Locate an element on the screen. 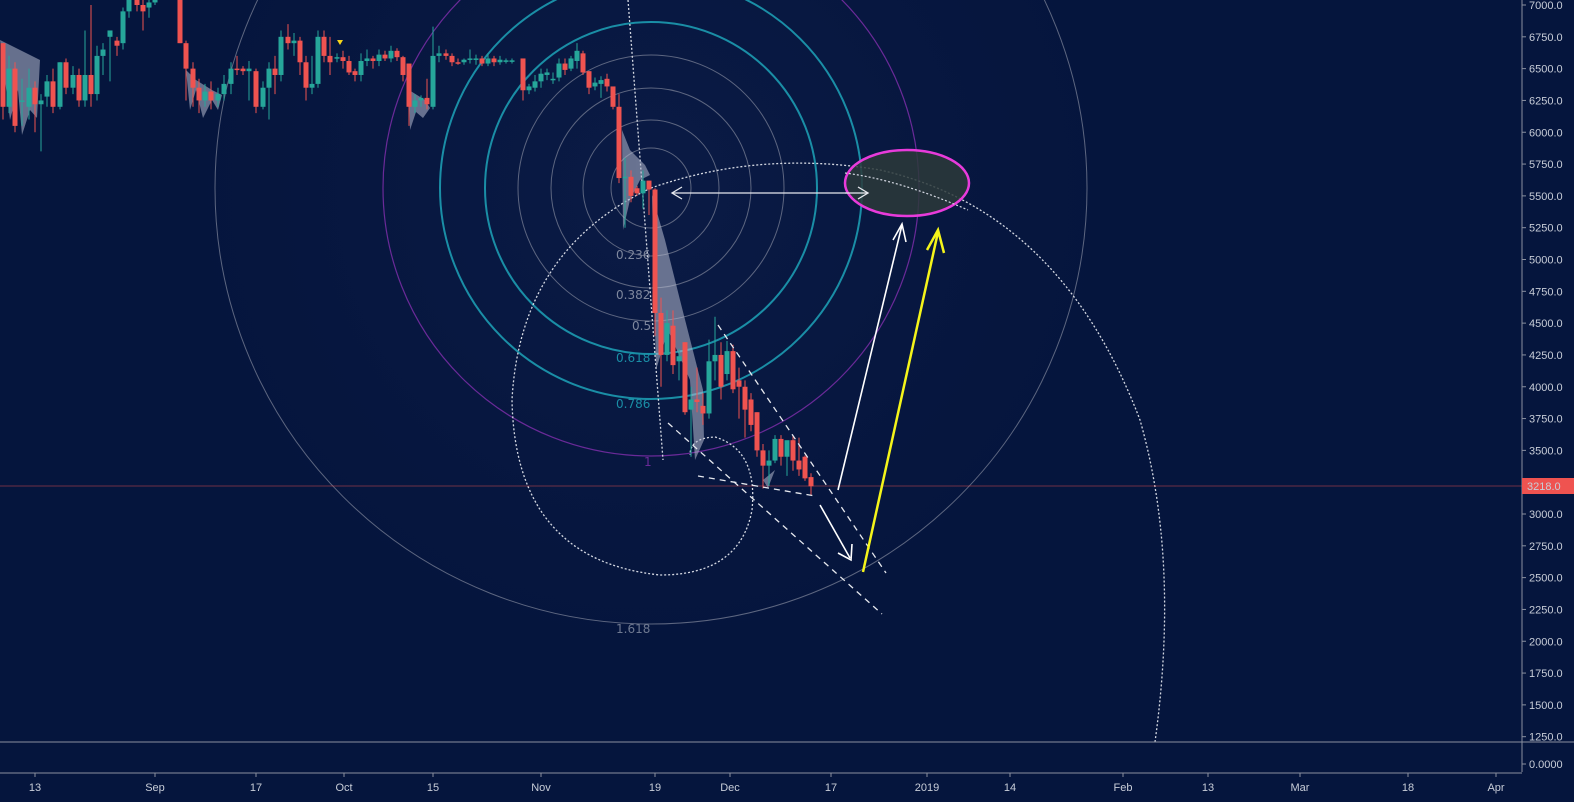  wedge-lines is located at coordinates (777, 469).